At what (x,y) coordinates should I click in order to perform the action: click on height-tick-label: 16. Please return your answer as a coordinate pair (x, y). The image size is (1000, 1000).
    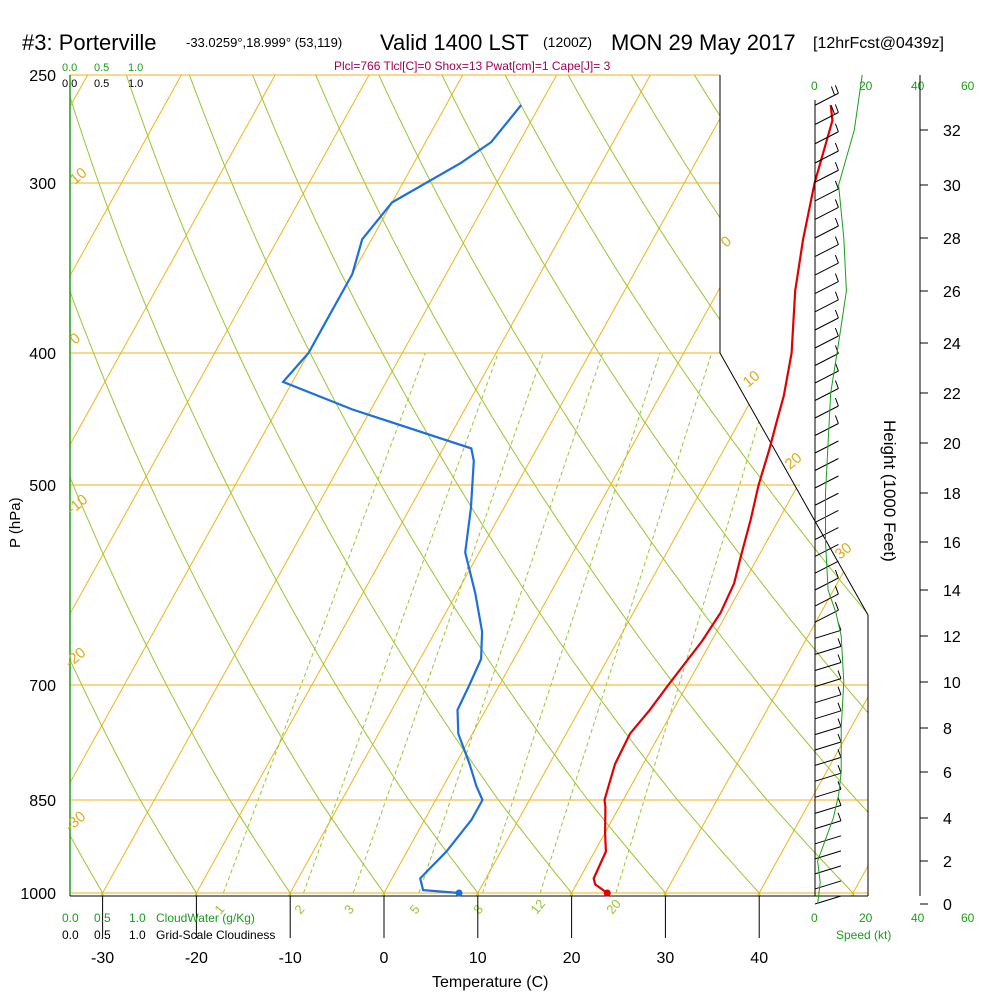
    Looking at the image, I should click on (952, 543).